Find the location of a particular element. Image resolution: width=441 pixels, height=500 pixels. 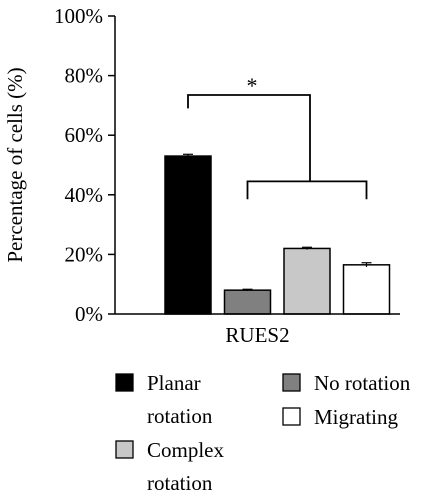

y-tick-label: 0% is located at coordinates (89, 314).